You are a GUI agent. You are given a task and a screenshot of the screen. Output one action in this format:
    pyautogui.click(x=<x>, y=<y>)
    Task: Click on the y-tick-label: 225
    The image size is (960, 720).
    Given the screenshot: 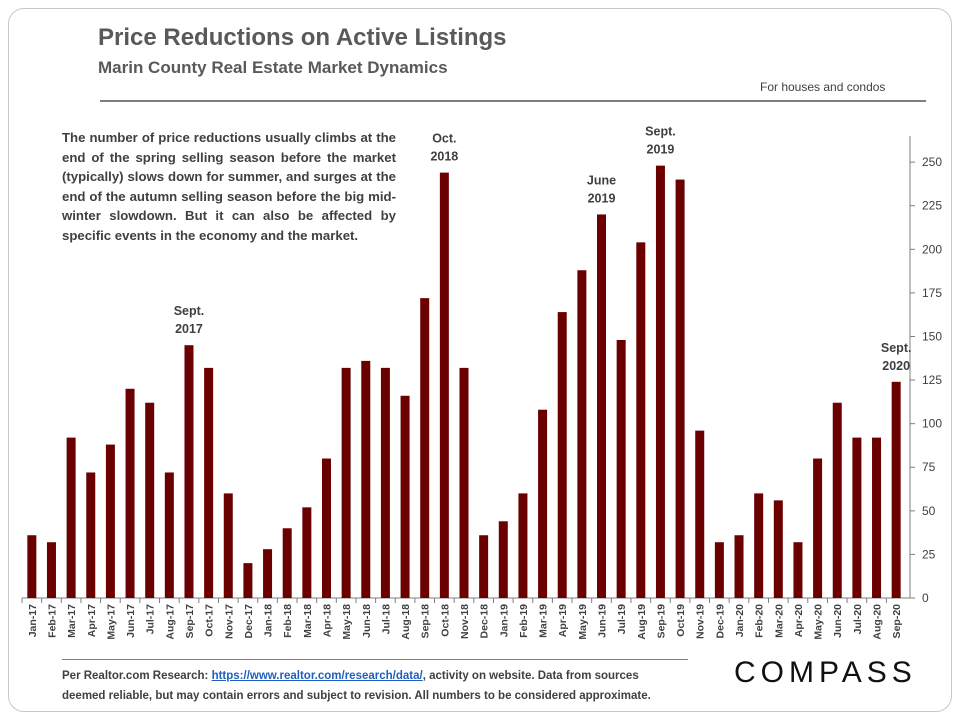 What is the action you would take?
    pyautogui.click(x=932, y=206)
    